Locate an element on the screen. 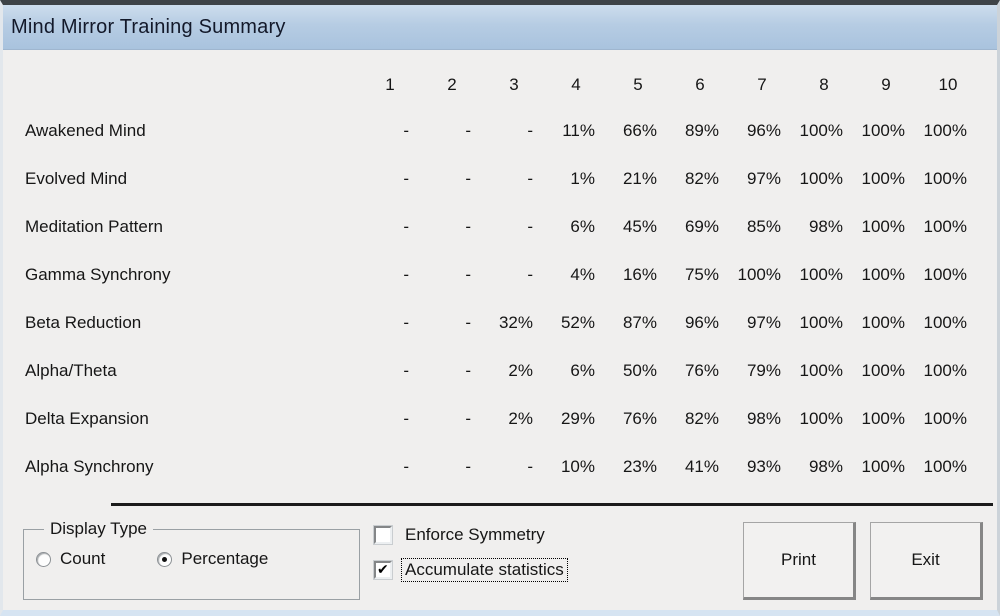  table-cell: 11% is located at coordinates (578, 130).